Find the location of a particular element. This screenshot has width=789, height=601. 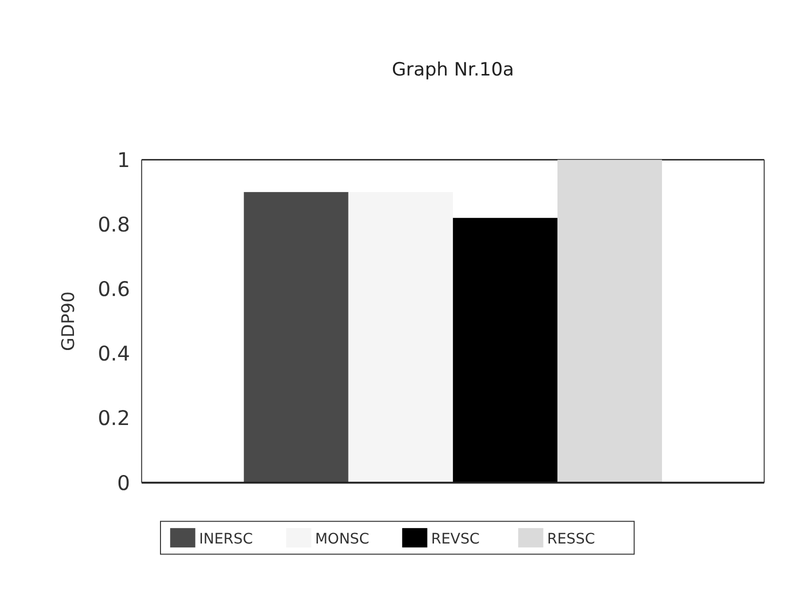

y-axis-title: GDP90 is located at coordinates (68, 321).